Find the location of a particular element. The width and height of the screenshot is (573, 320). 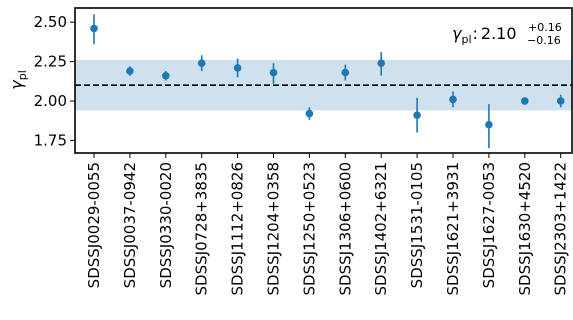

x-tick-label: SDSSJ1627-0053 is located at coordinates (489, 225).